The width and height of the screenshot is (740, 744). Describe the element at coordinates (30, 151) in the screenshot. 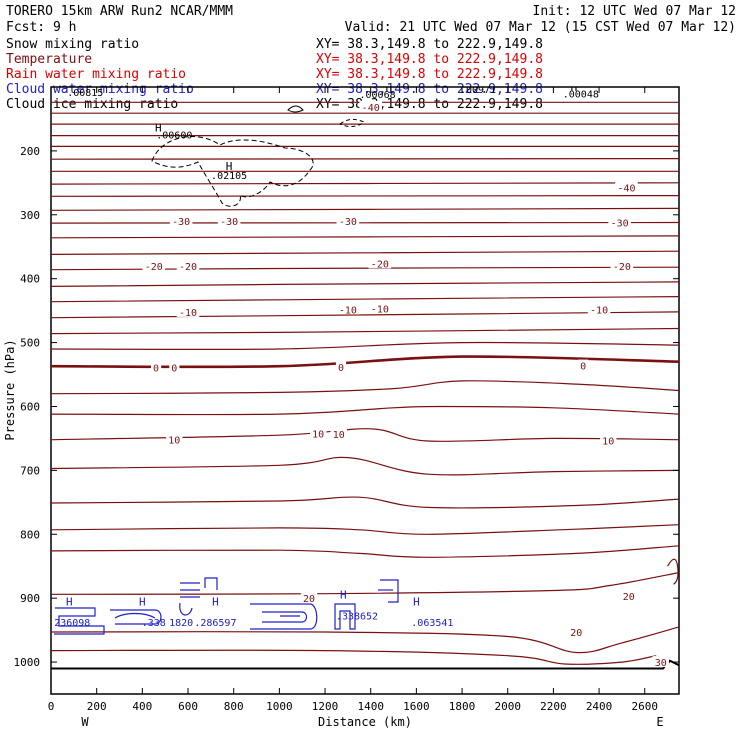

I see `y-tick-label: 200` at that location.